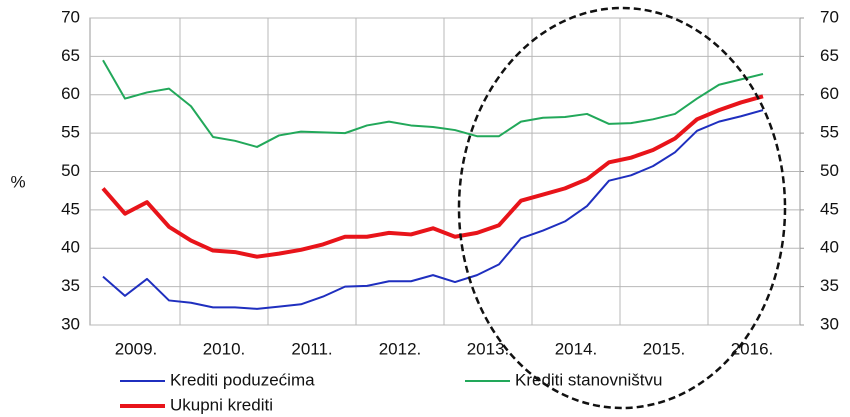 This screenshot has width=850, height=417. What do you see at coordinates (829, 170) in the screenshot?
I see `y2-tick-label: 50` at bounding box center [829, 170].